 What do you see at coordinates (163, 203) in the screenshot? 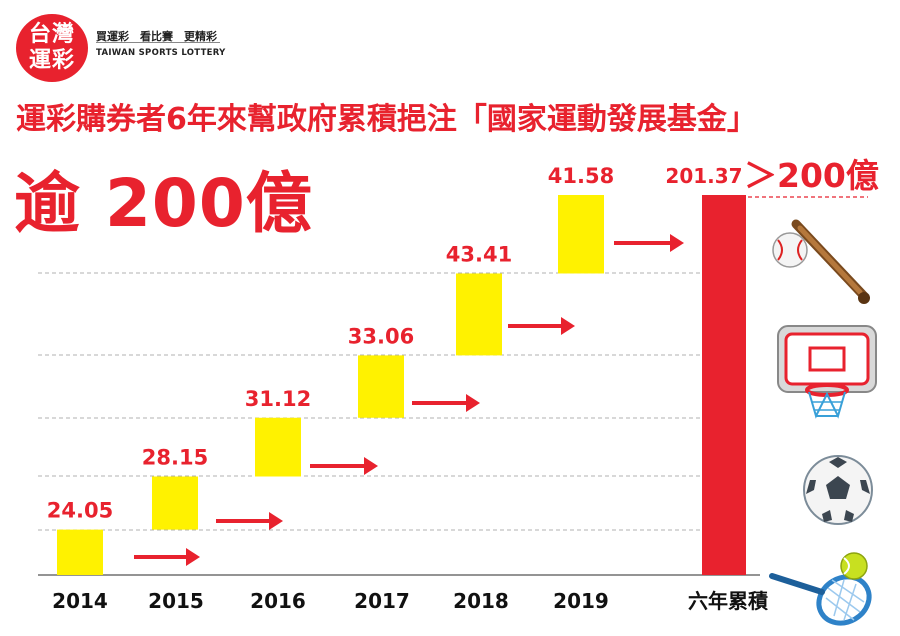
I see `big-total-text: 逾 200億` at bounding box center [163, 203].